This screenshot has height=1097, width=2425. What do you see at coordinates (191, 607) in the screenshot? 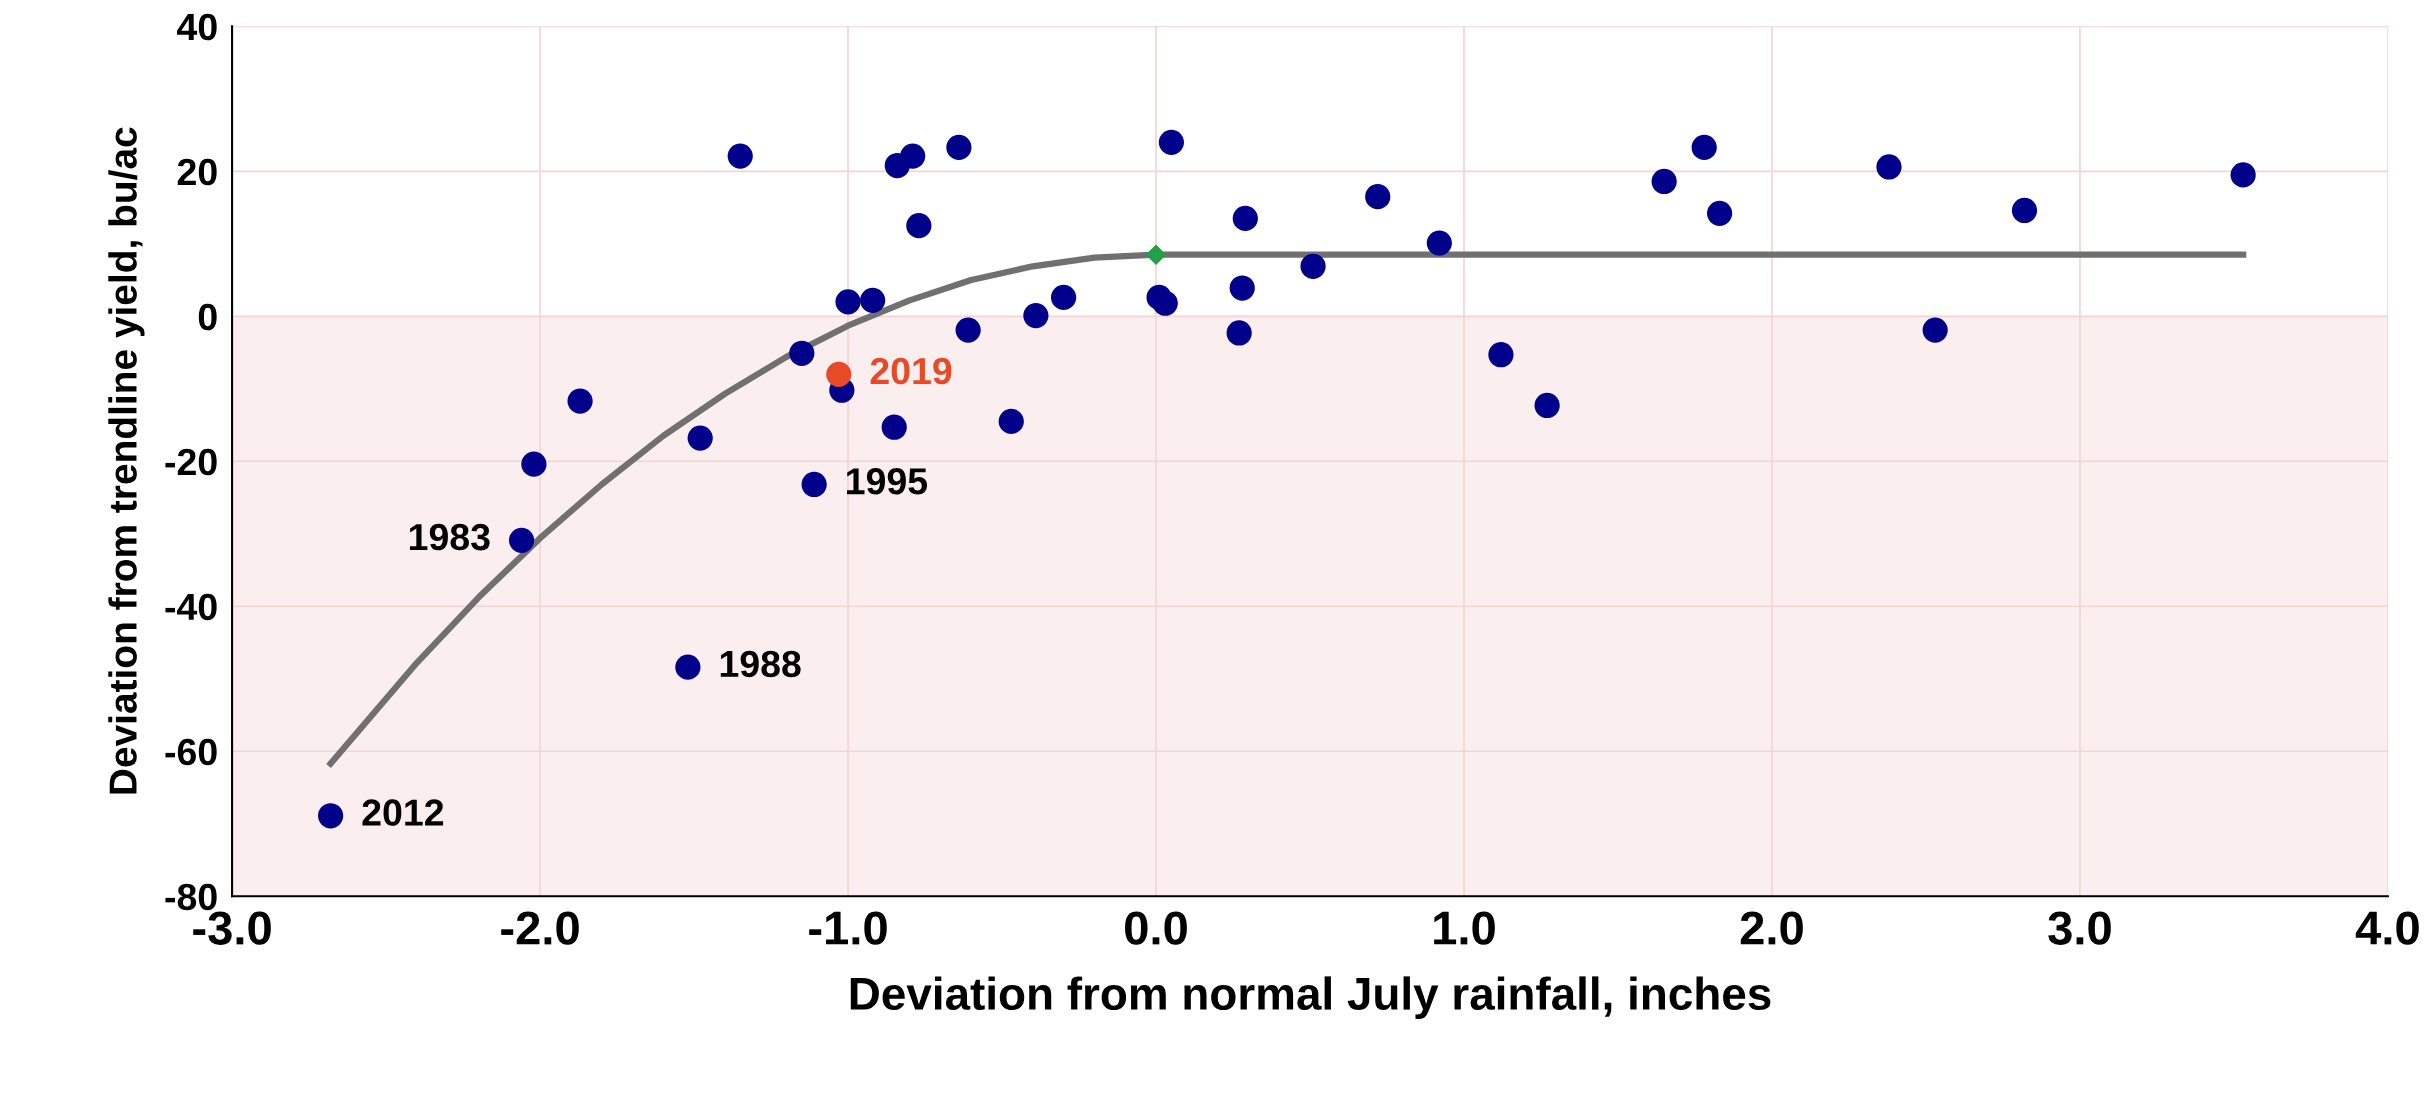
I see `y-tick-label: -40` at bounding box center [191, 607].